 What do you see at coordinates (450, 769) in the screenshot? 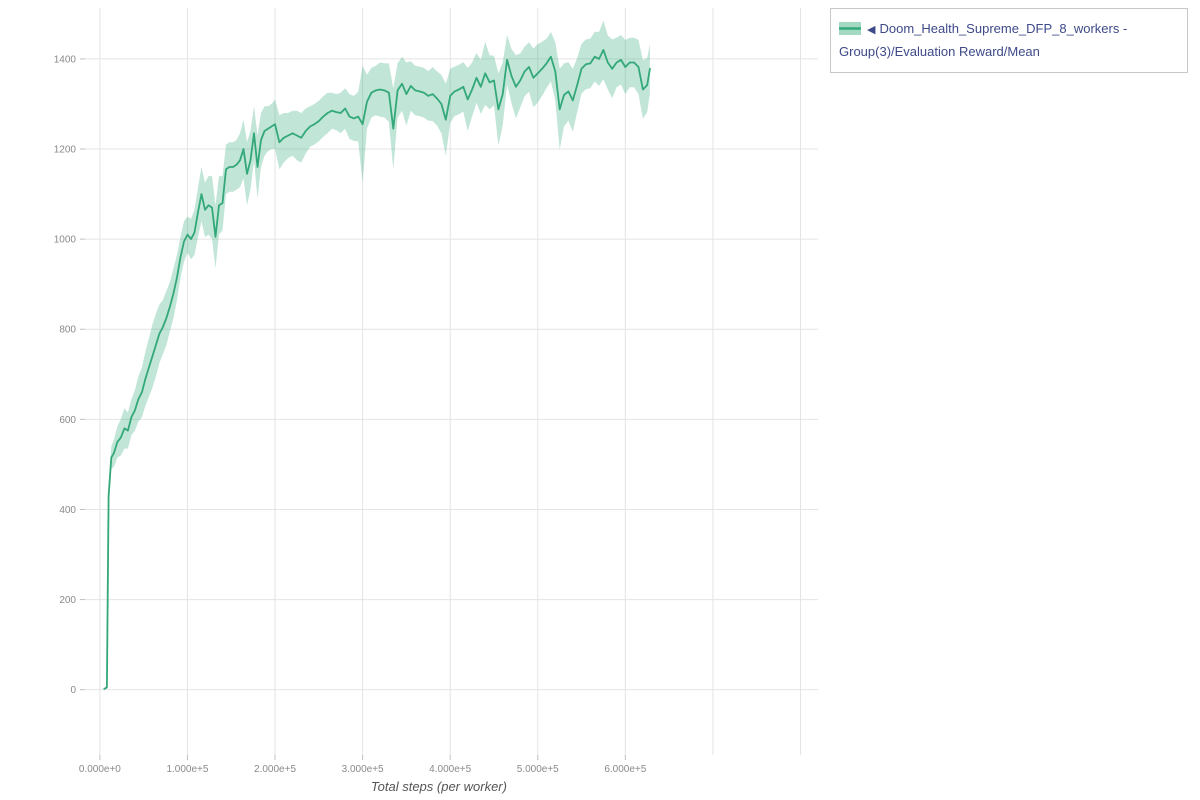
I see `x-tick-label: 4.000e+5` at bounding box center [450, 769].